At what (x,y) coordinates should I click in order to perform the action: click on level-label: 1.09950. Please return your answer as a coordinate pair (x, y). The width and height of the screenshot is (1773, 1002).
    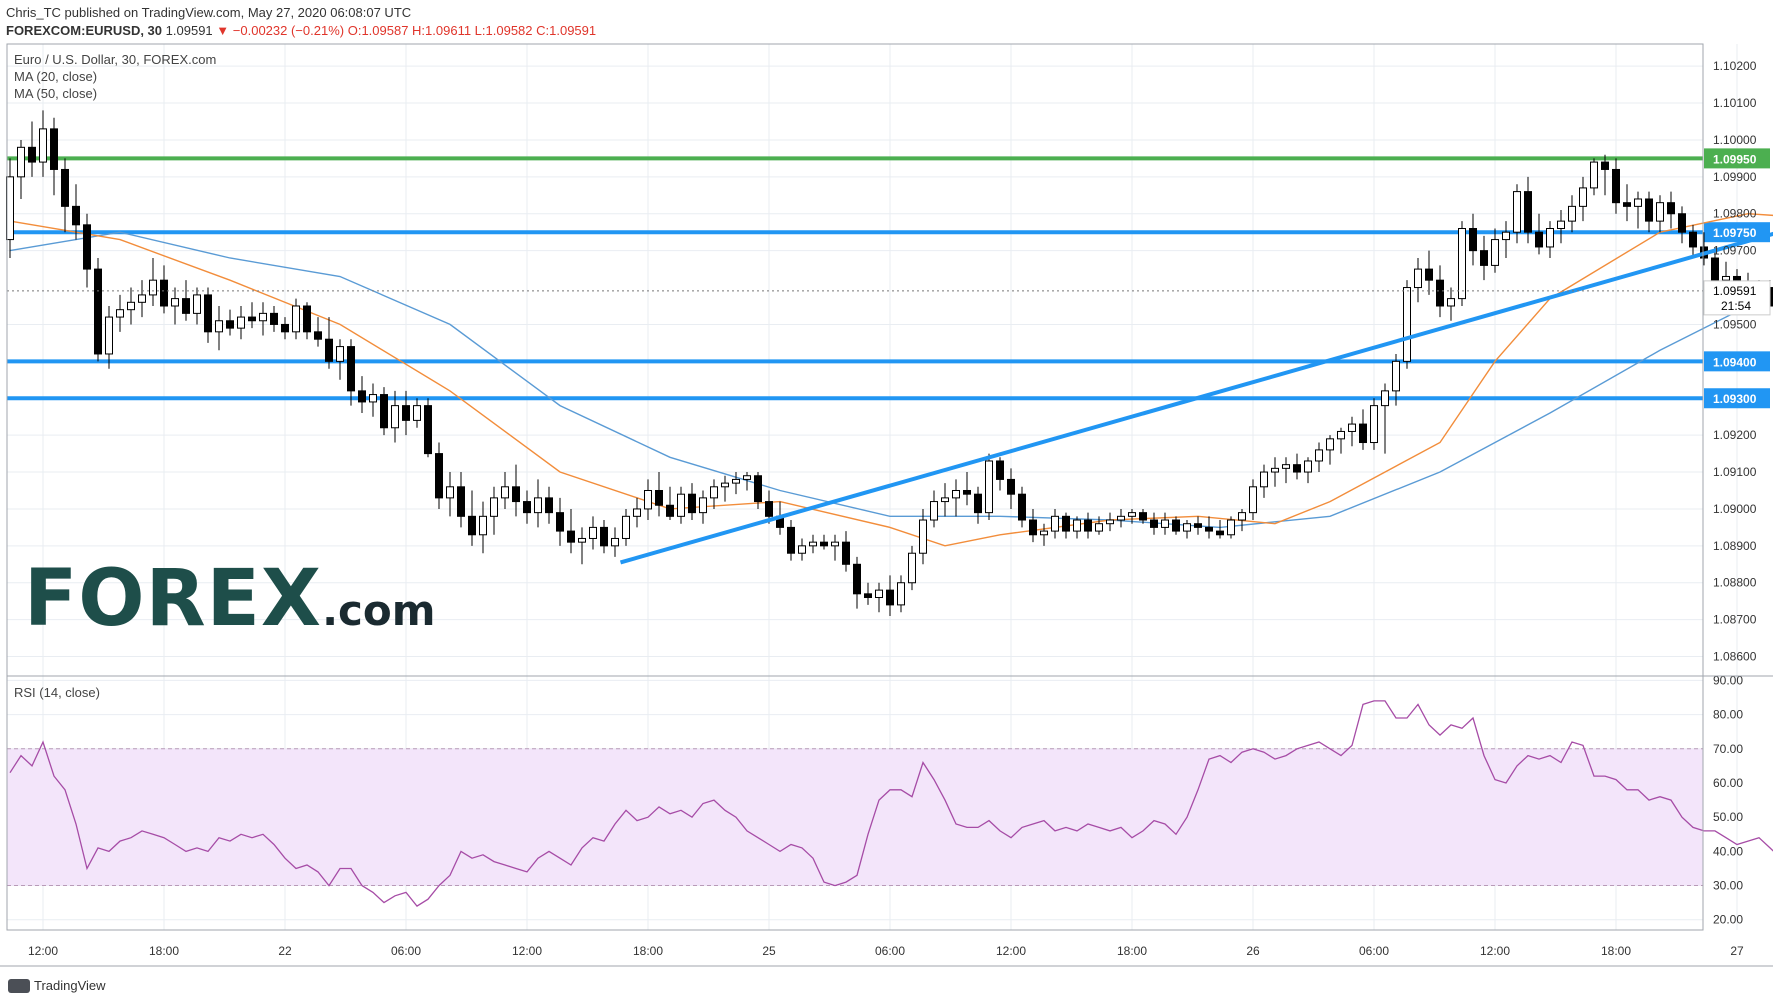
    Looking at the image, I should click on (1735, 159).